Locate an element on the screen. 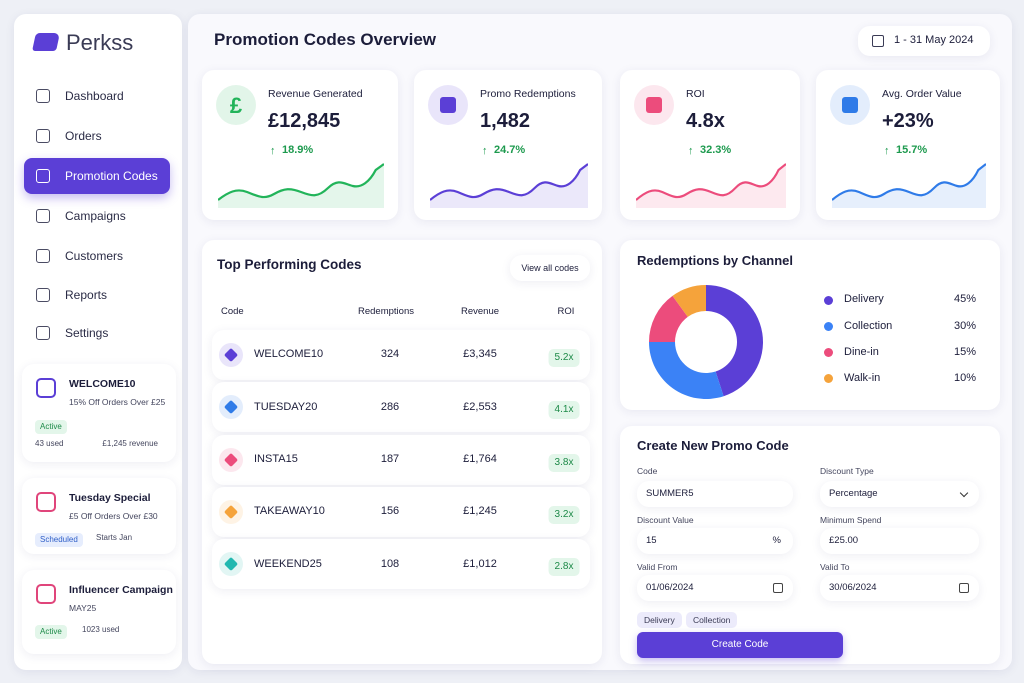 Image resolution: width=1024 pixels, height=683 pixels. channel-tag: Delivery is located at coordinates (659, 620).